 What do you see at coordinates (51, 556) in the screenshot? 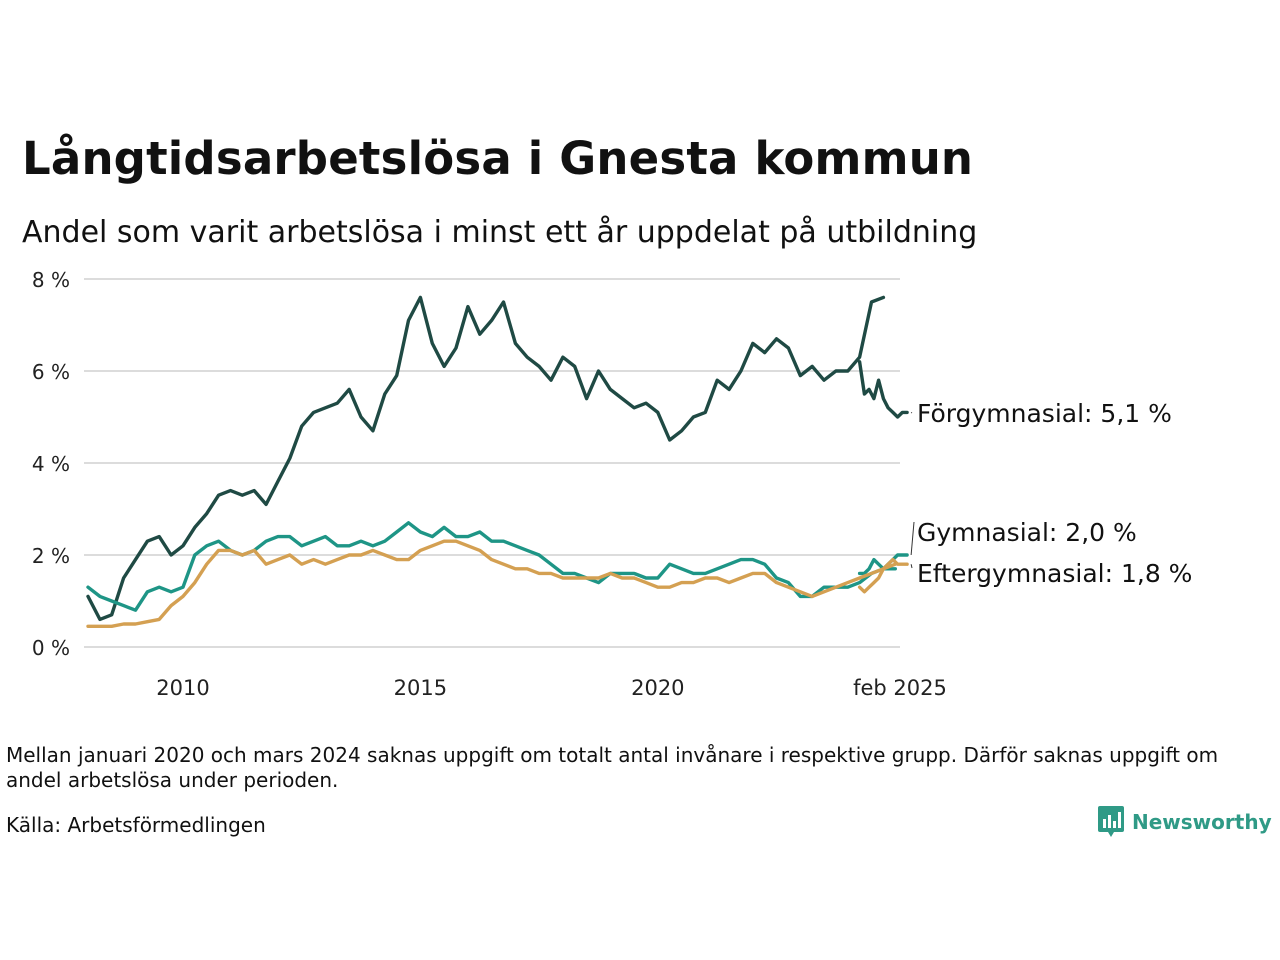
I see `y-tick-label: 2 %` at bounding box center [51, 556].